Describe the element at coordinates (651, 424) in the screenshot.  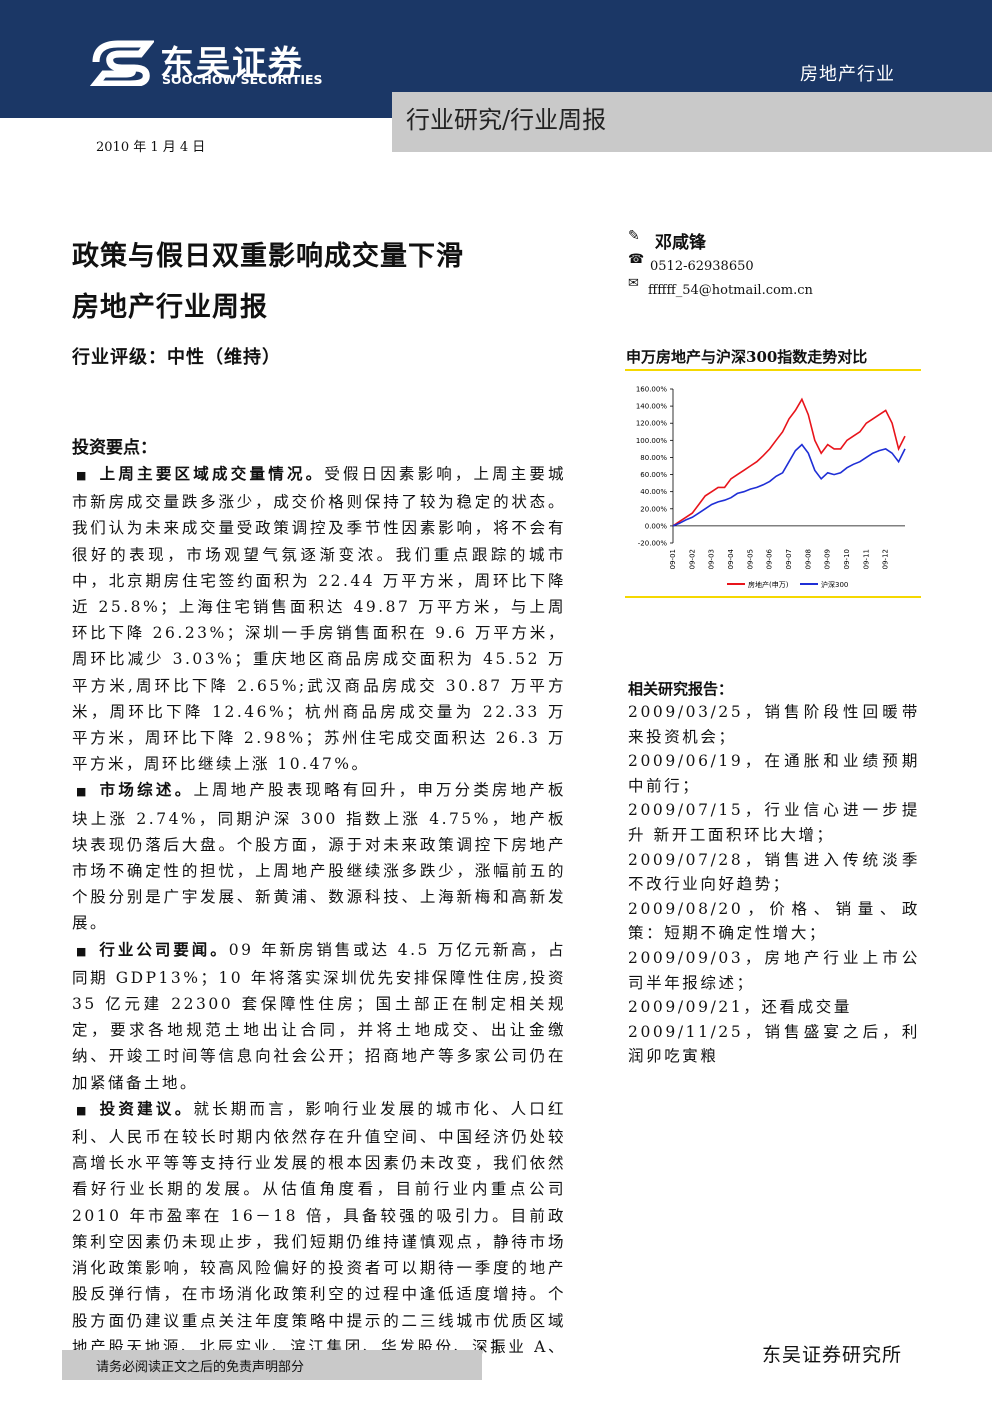
I see `y-tick-label: 120.00%` at that location.